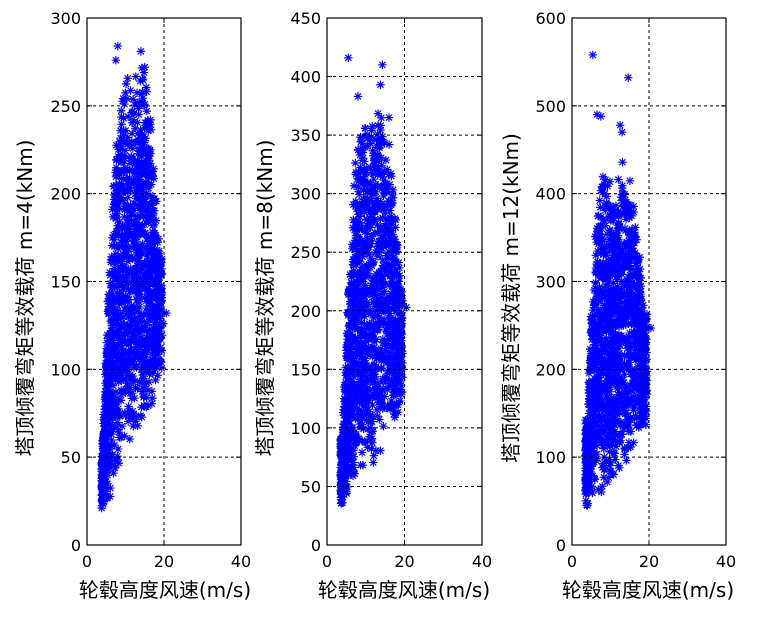 The image size is (757, 625). I want to click on y-tick-label: 500, so click(550, 106).